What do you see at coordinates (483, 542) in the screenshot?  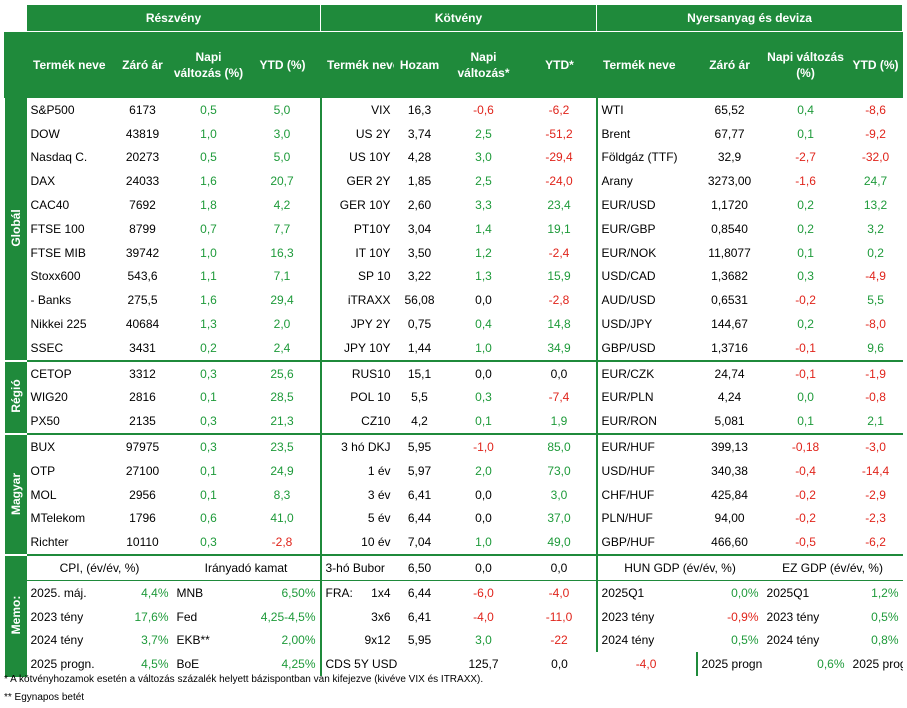 I see `cell-bd-daily: 1,0` at bounding box center [483, 542].